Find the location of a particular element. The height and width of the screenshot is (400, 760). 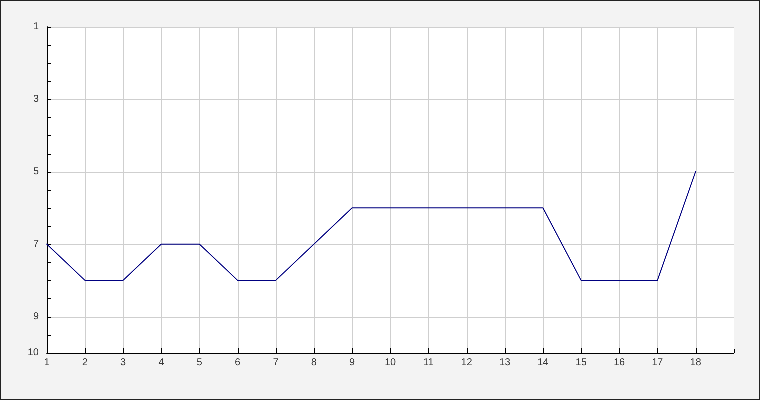

x-tick-label: 18 is located at coordinates (696, 363).